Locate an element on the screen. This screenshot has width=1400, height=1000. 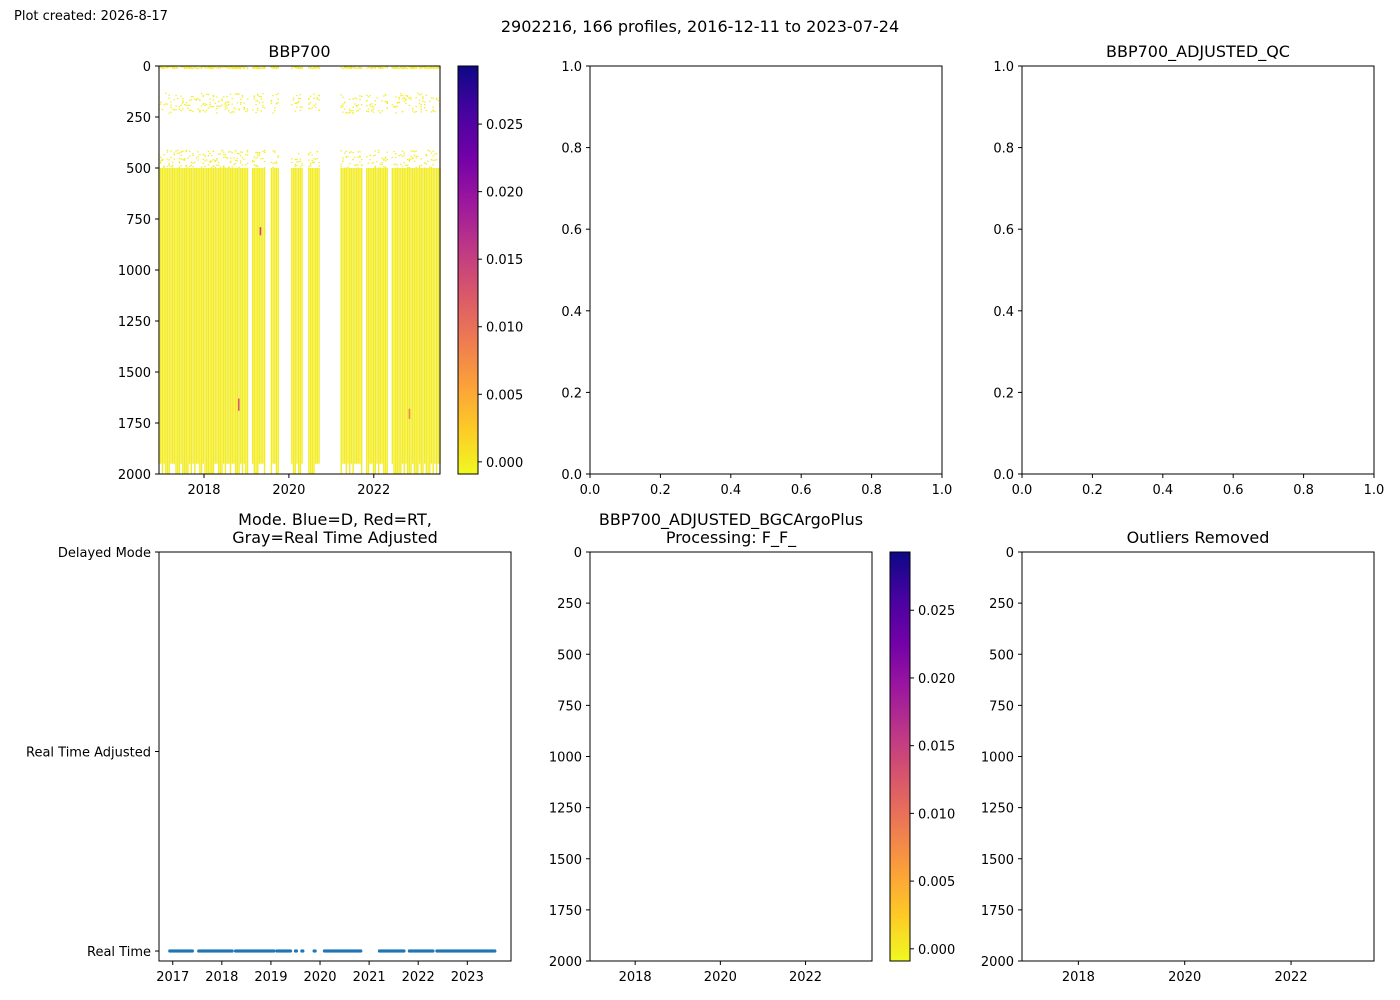
y-tick-label: 0.6 is located at coordinates (571, 230).